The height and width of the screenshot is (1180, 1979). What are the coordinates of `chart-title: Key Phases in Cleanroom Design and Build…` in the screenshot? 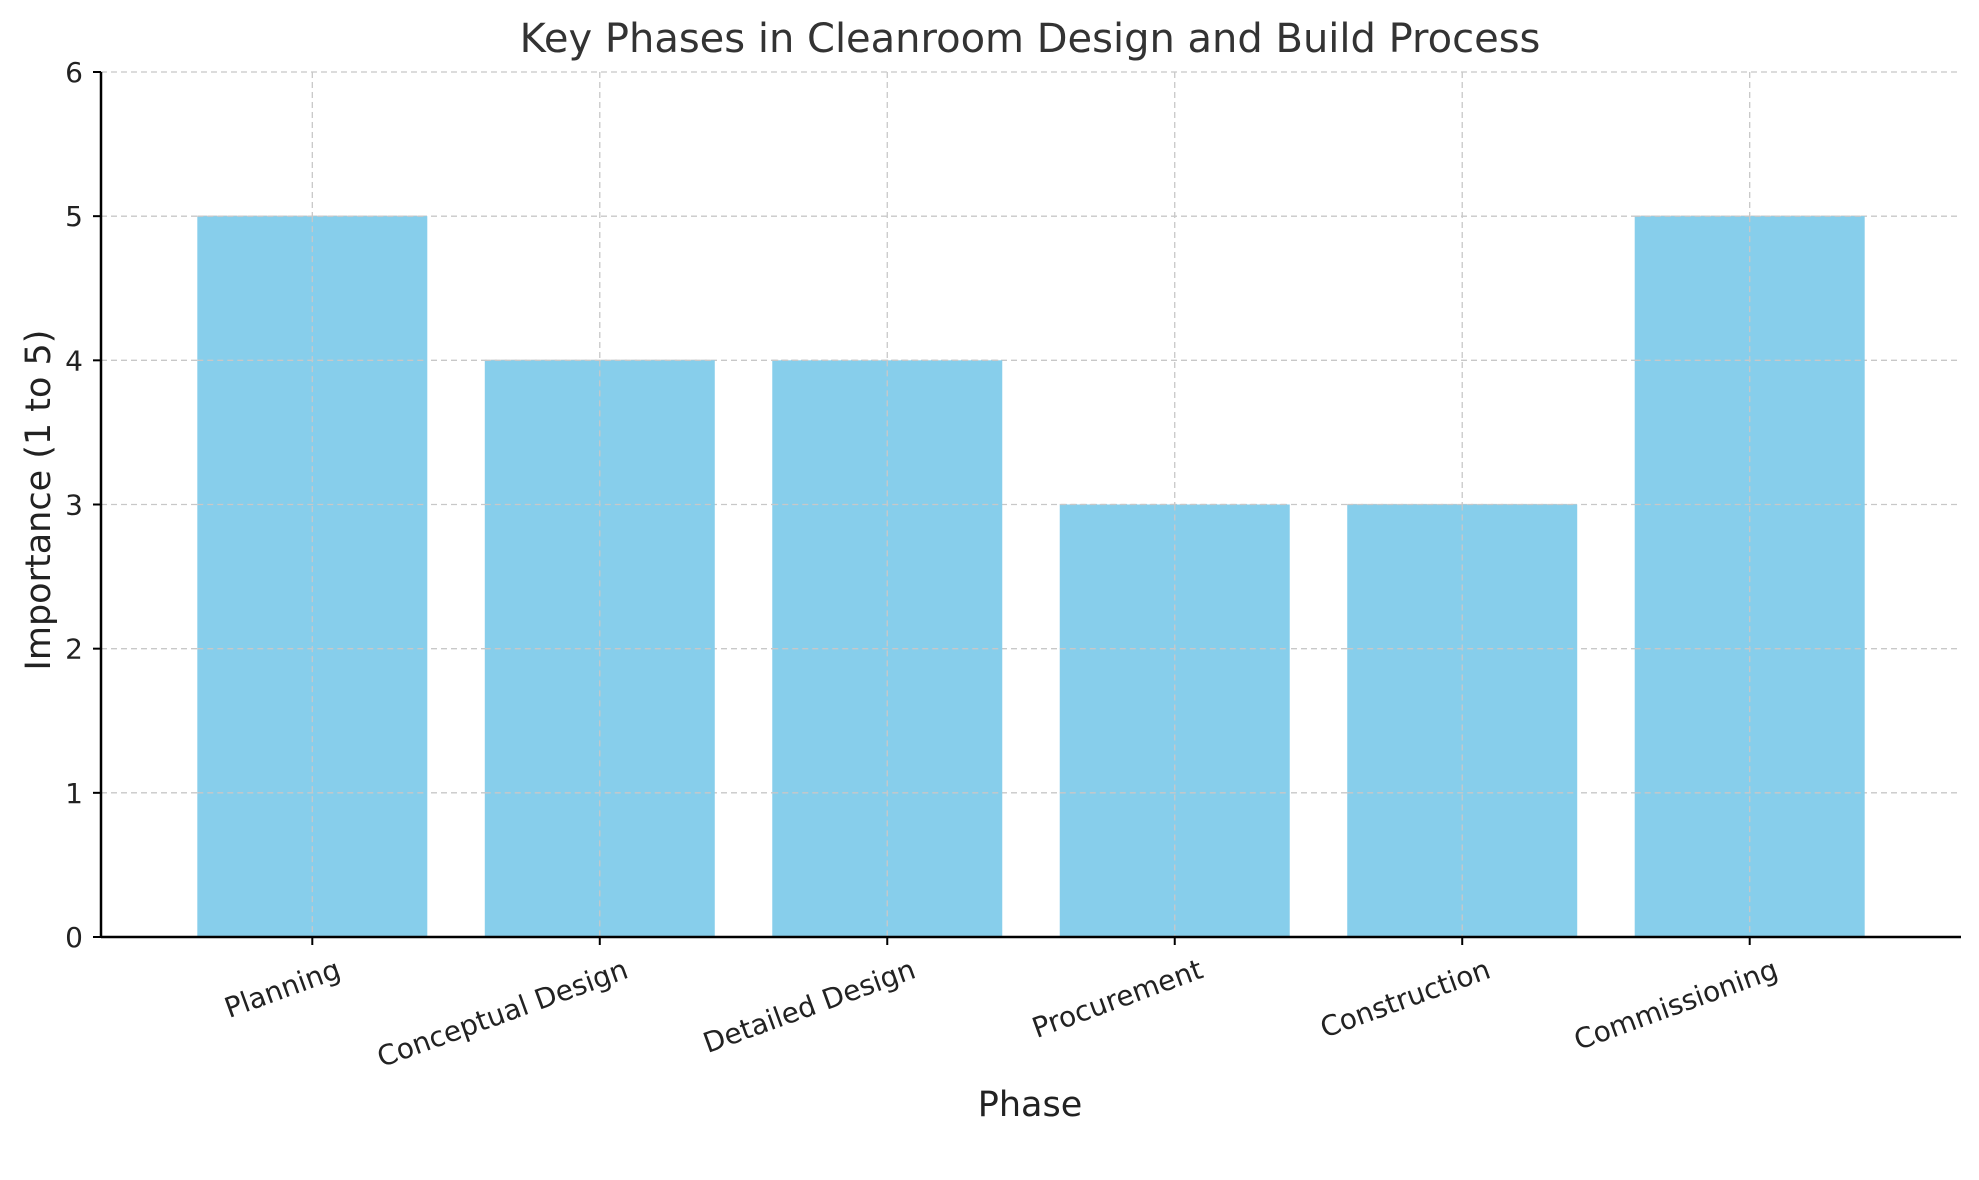 It's located at (1030, 39).